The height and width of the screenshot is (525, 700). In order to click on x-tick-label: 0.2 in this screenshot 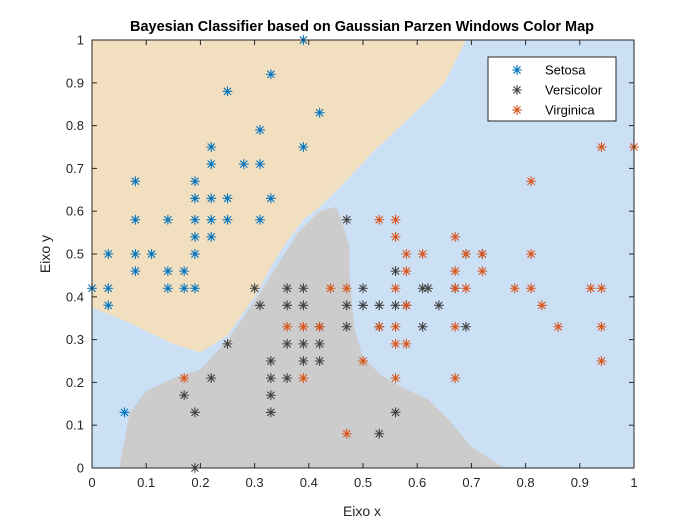, I will do `click(200, 482)`.